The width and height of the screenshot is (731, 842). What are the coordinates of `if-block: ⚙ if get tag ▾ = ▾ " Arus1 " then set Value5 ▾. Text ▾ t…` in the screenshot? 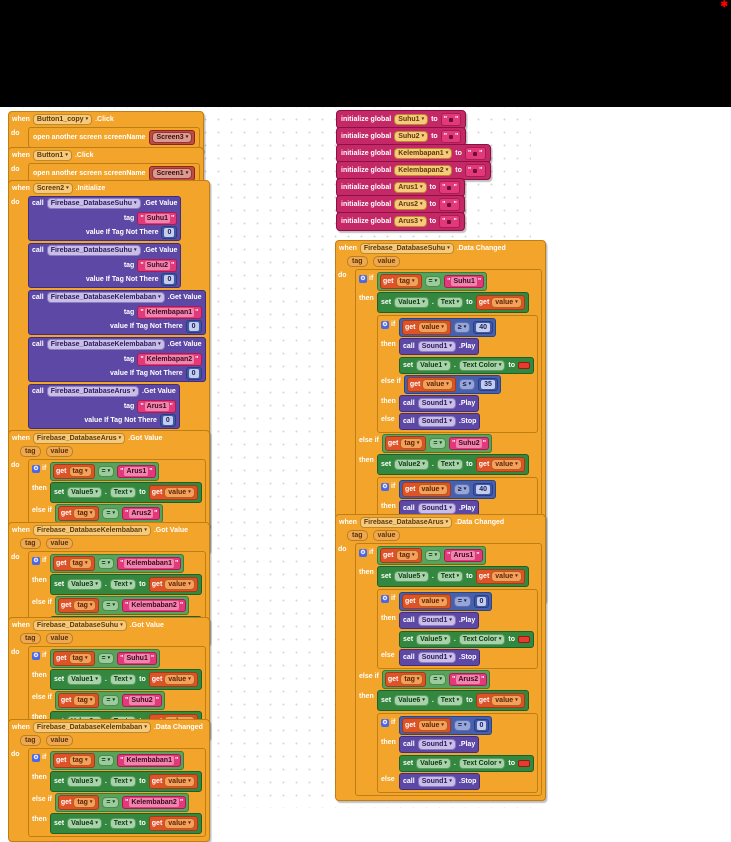 It's located at (449, 669).